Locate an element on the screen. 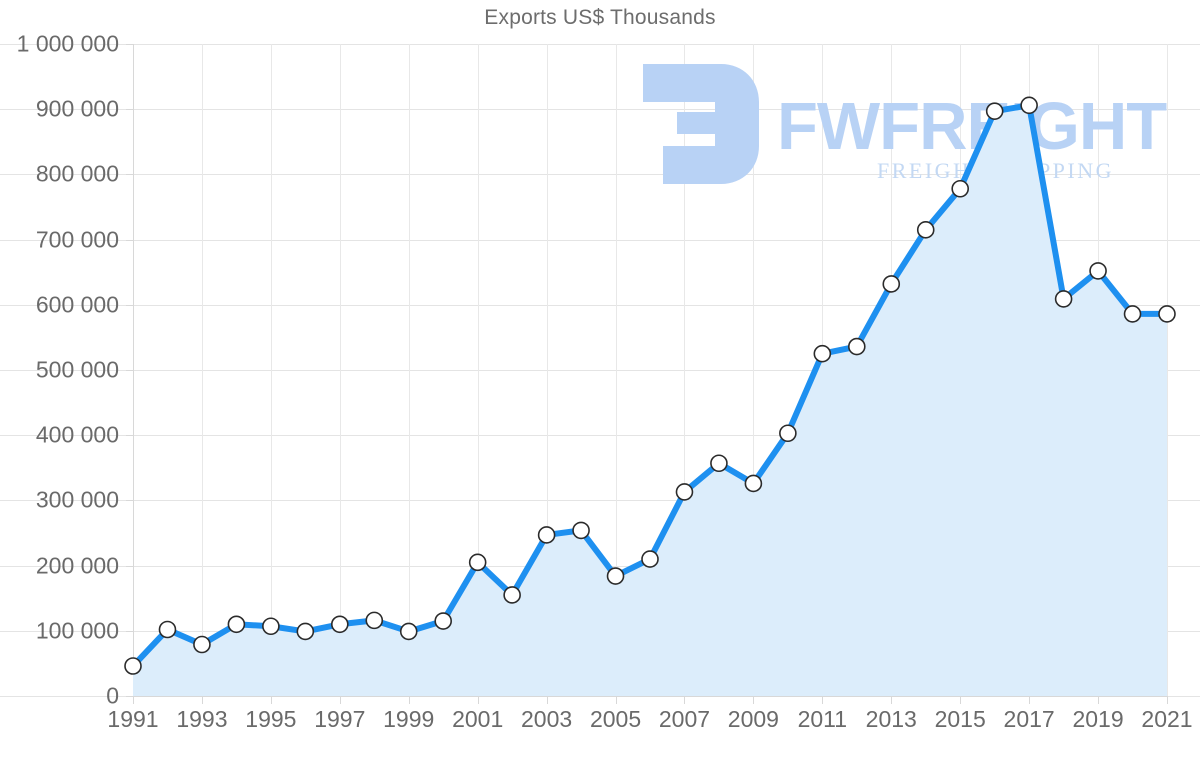  y-axis-tick-label: 800 000 is located at coordinates (77, 173).